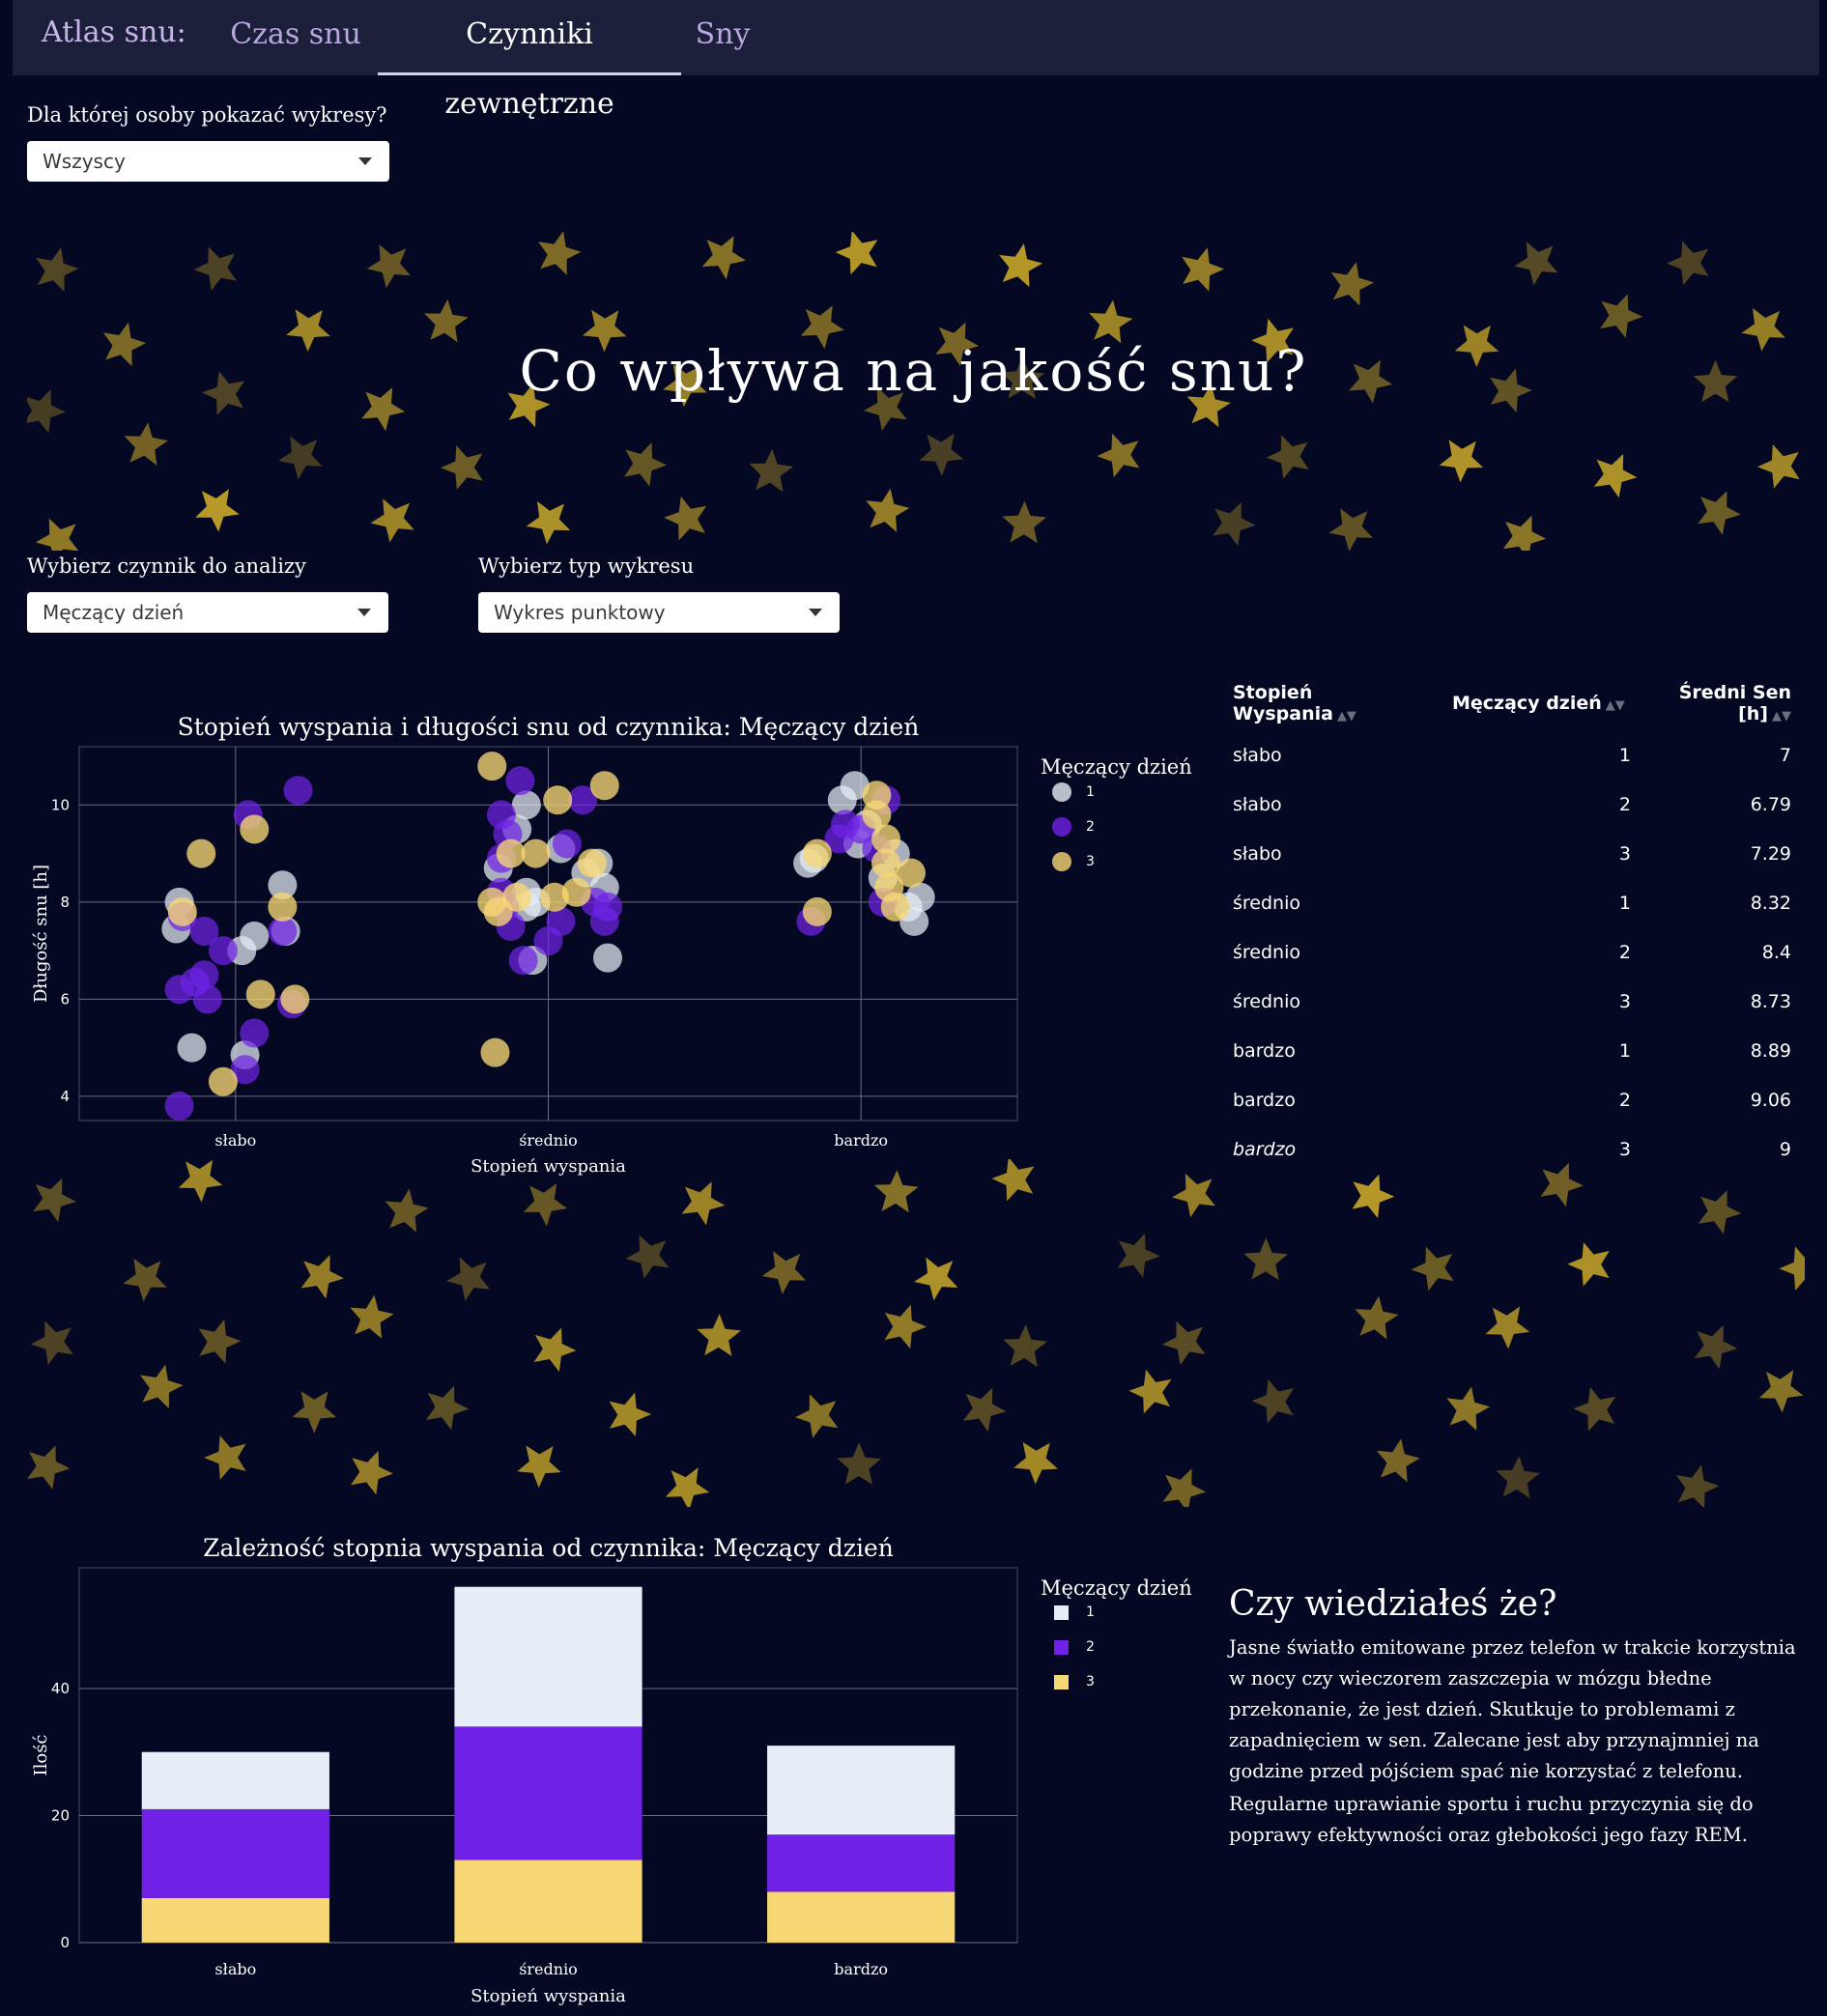  What do you see at coordinates (41, 1754) in the screenshot?
I see `y-axis-label: Ilość` at bounding box center [41, 1754].